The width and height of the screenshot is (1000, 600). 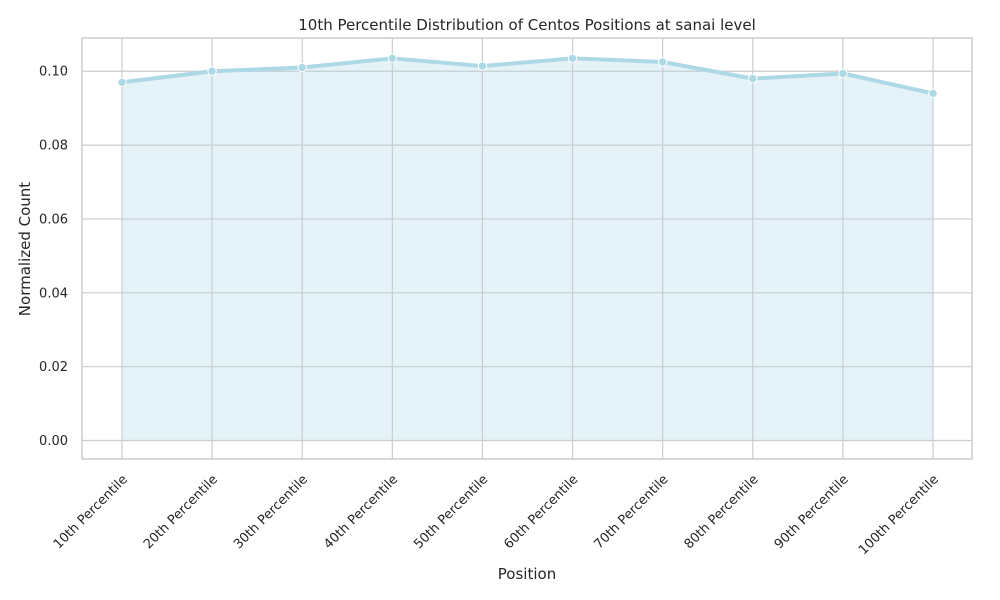 I want to click on series-line, so click(x=527, y=76).